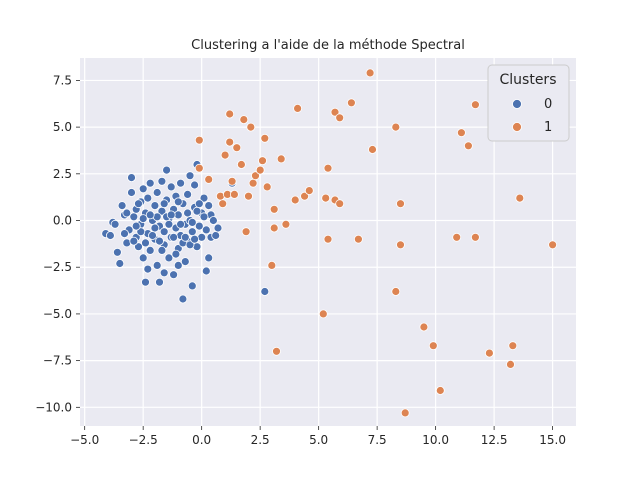  I want to click on legend-label-cluster-0: 0, so click(548, 104).